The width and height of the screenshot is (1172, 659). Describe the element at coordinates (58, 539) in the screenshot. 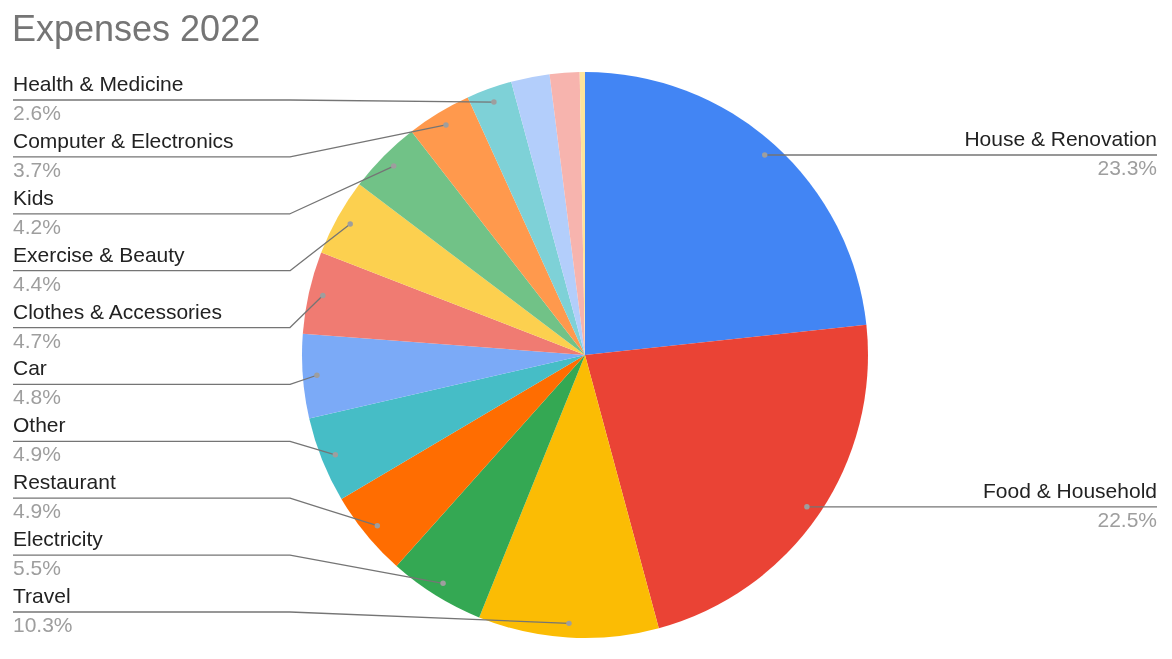

I see `slice-label: Electricity` at that location.